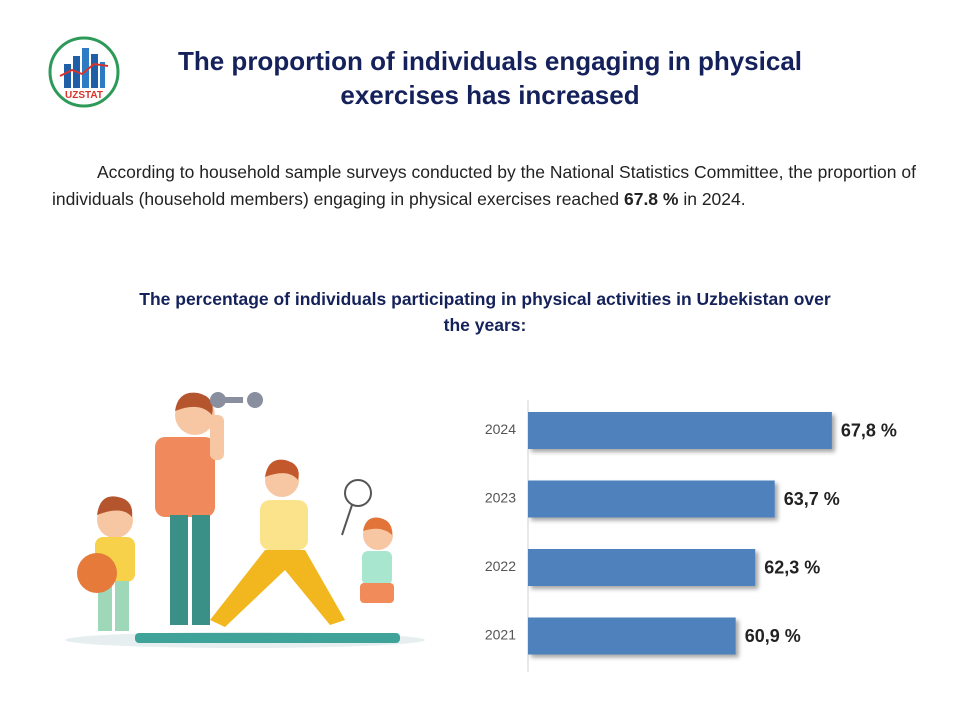 The image size is (960, 720). Describe the element at coordinates (500, 566) in the screenshot. I see `y-tick-label: 2022` at that location.